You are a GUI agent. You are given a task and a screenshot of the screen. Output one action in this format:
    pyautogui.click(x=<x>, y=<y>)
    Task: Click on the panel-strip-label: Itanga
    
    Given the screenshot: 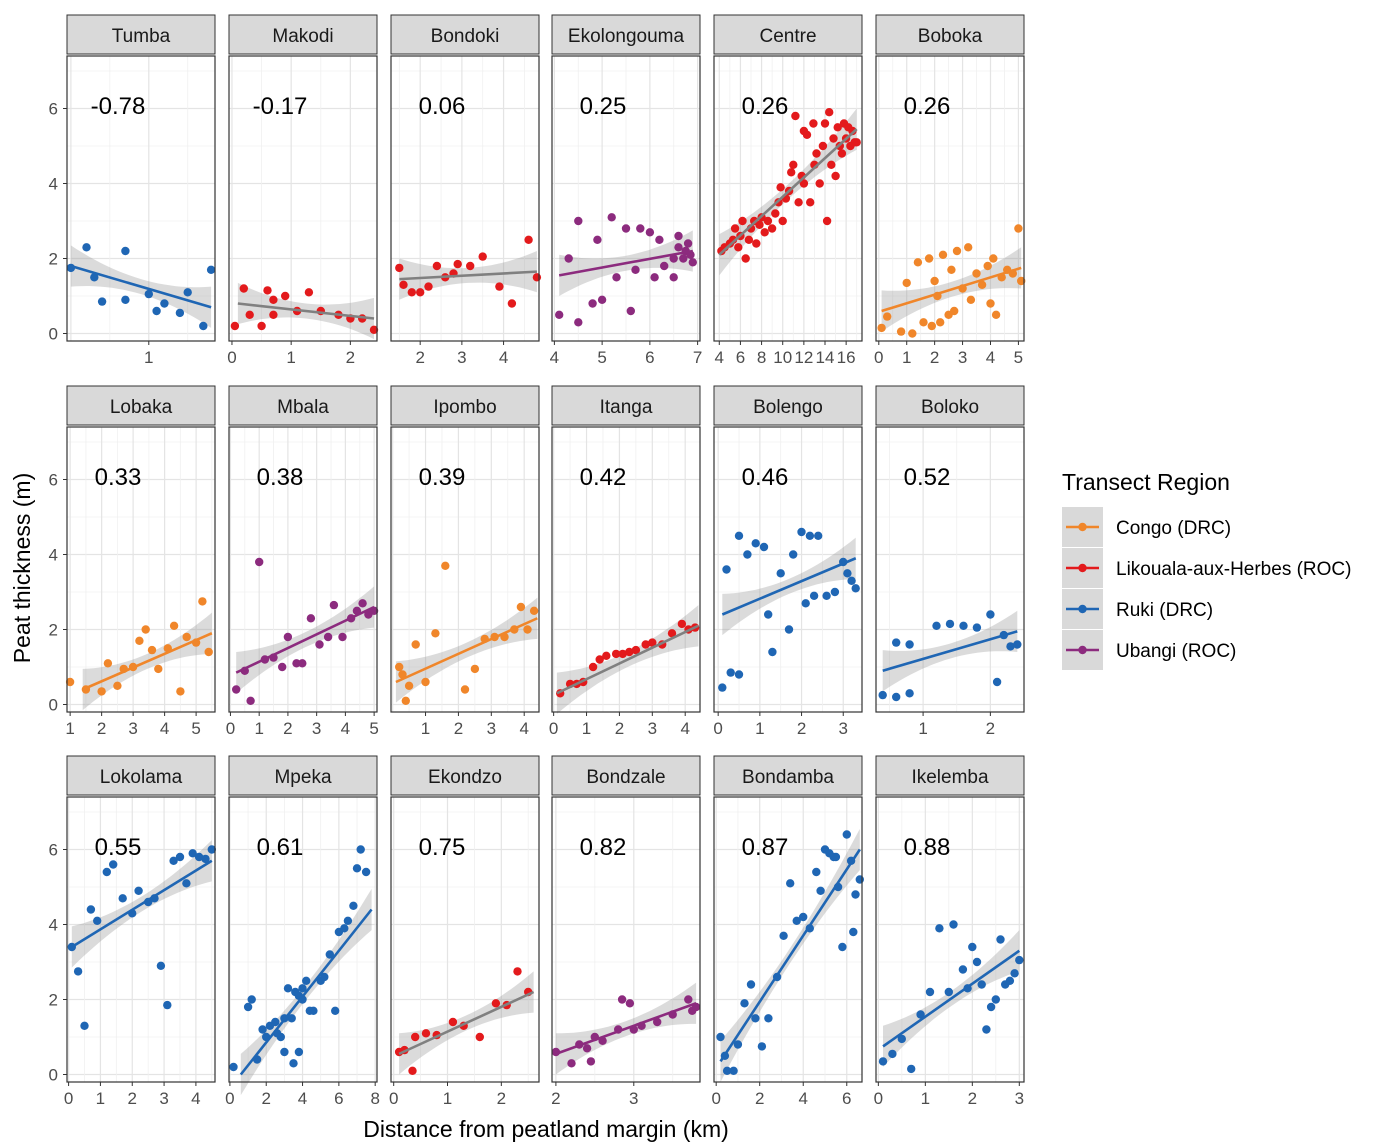 What is the action you would take?
    pyautogui.click(x=626, y=407)
    